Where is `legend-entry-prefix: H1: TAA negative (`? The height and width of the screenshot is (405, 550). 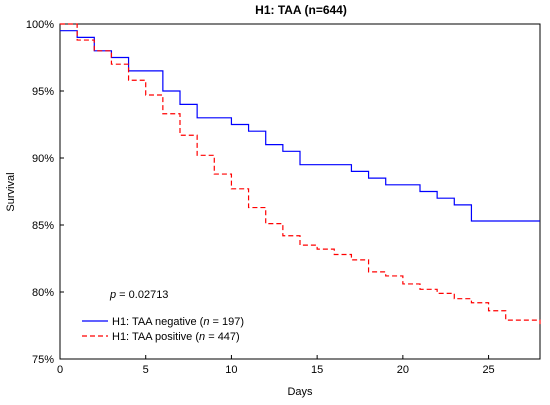 legend-entry-prefix: H1: TAA negative ( is located at coordinates (158, 322).